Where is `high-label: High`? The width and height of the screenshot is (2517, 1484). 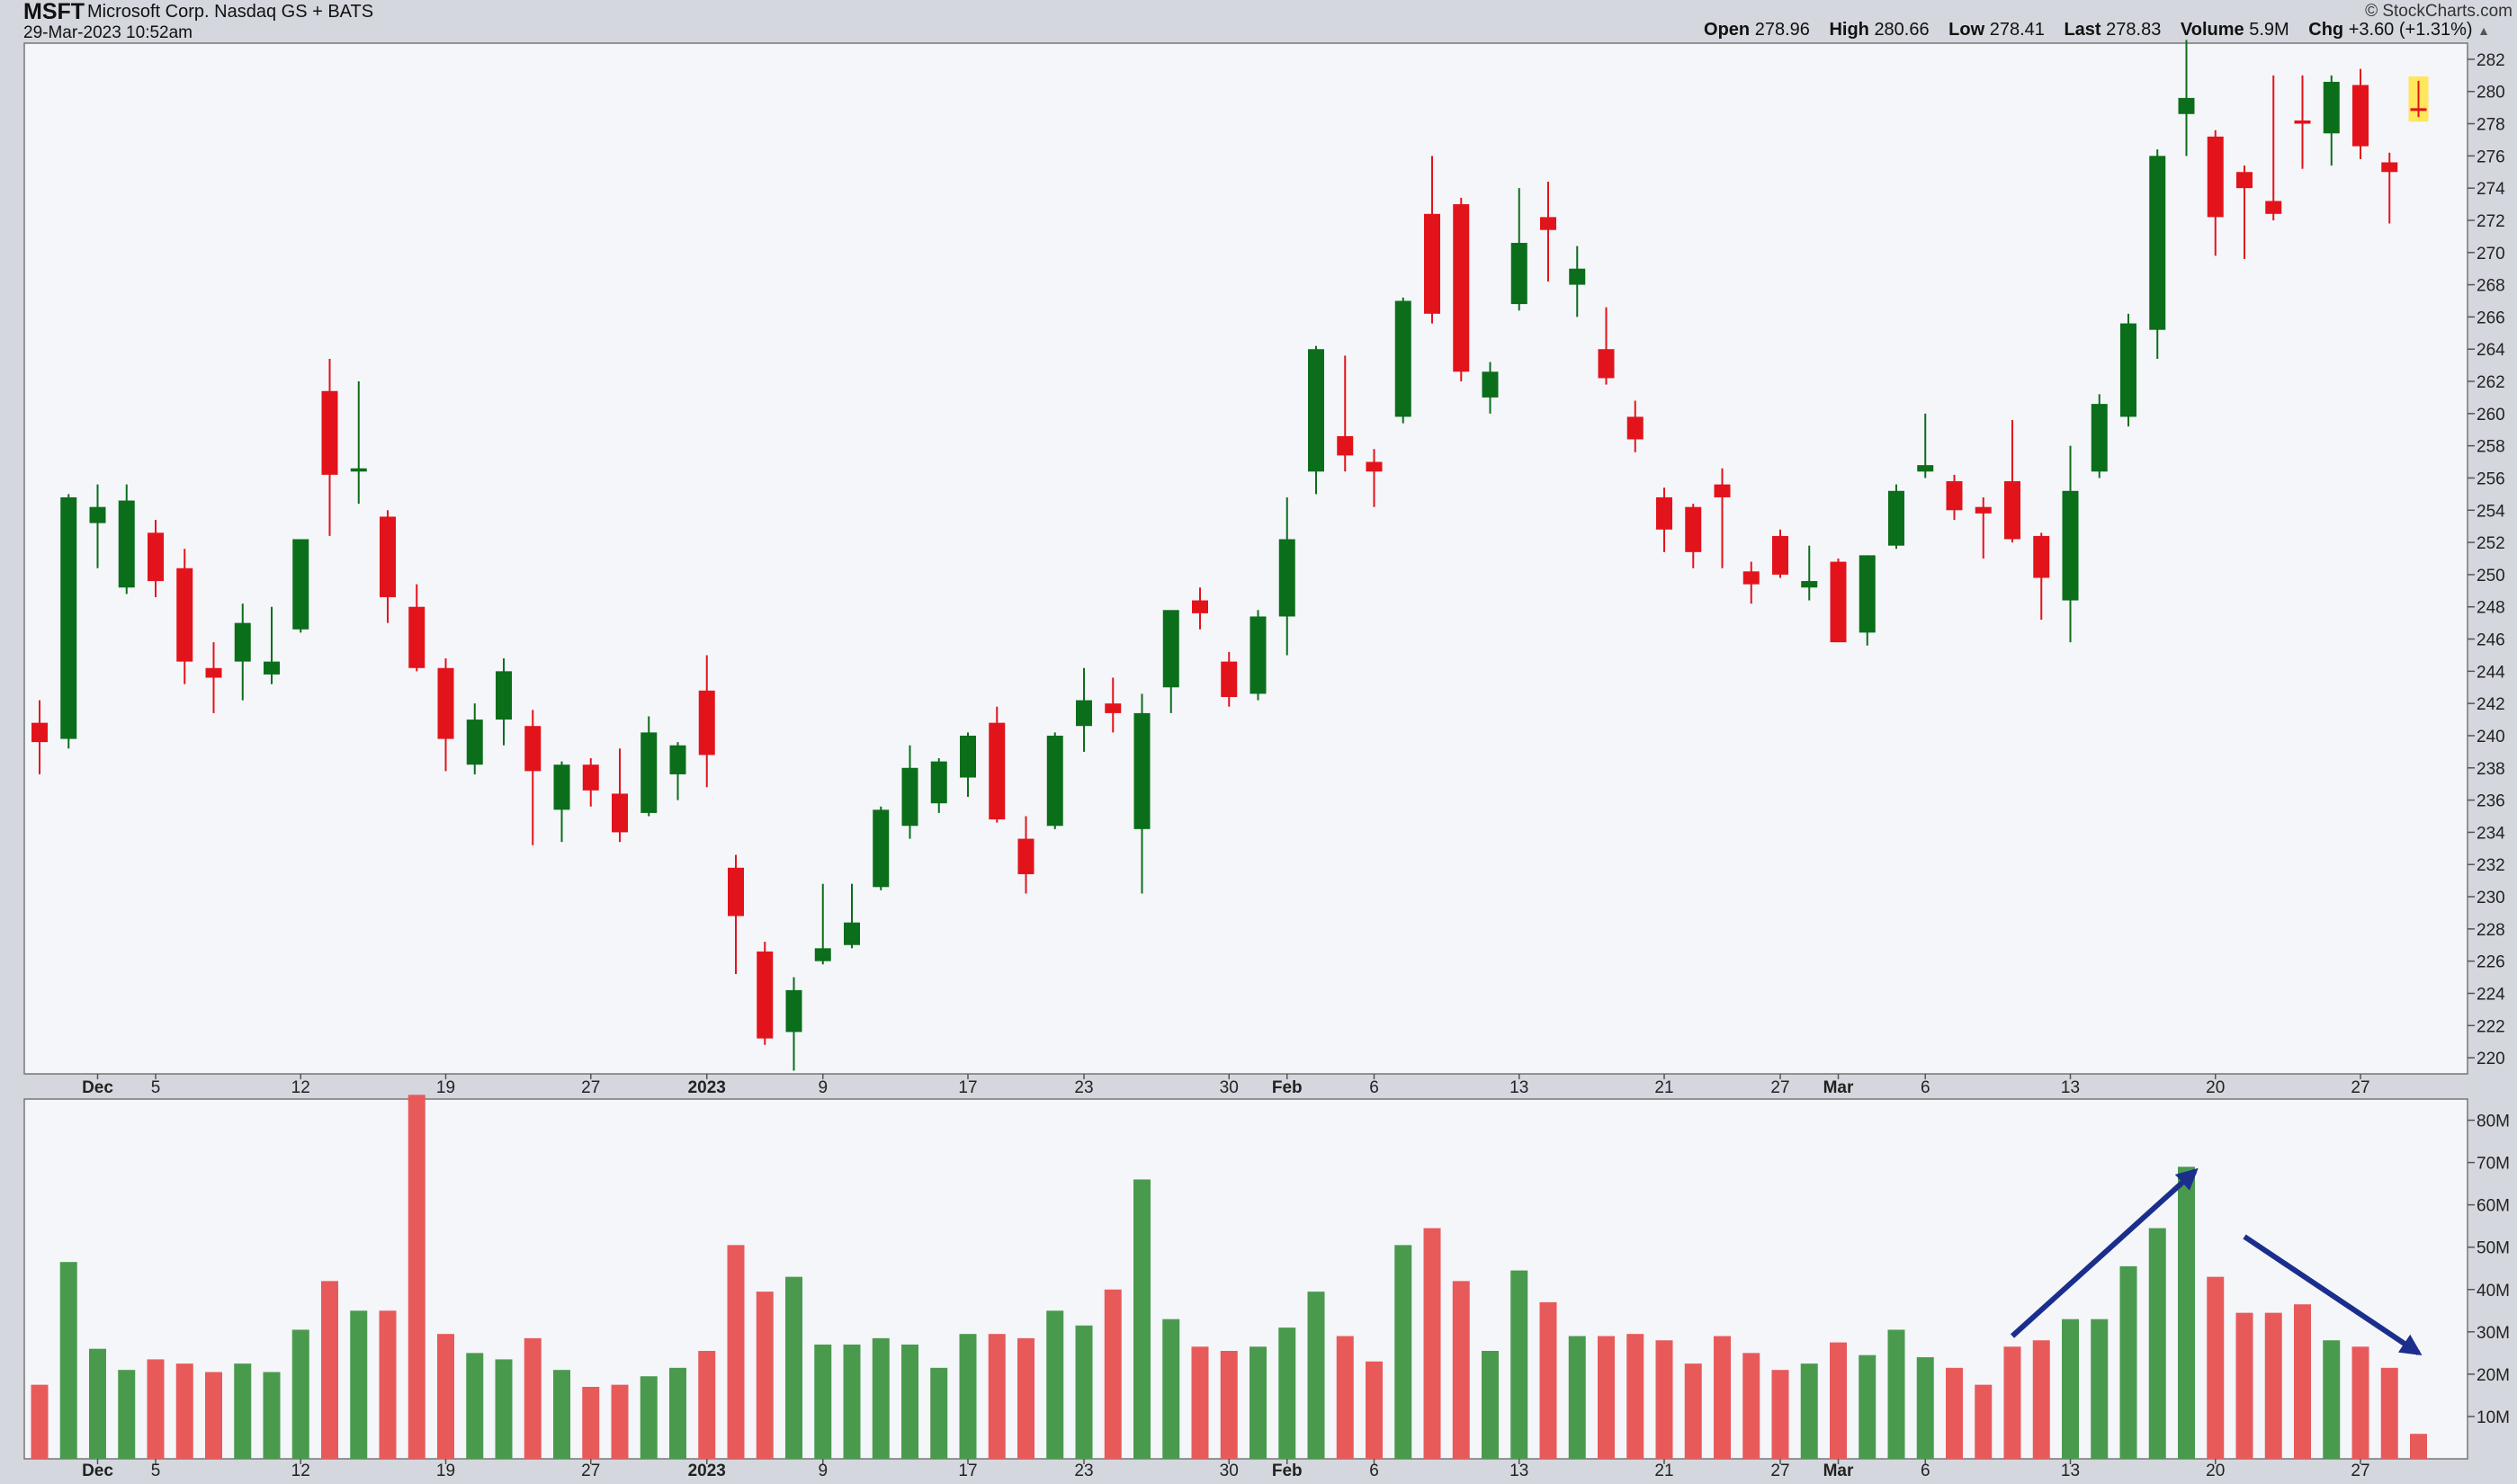
high-label: High is located at coordinates (1849, 30).